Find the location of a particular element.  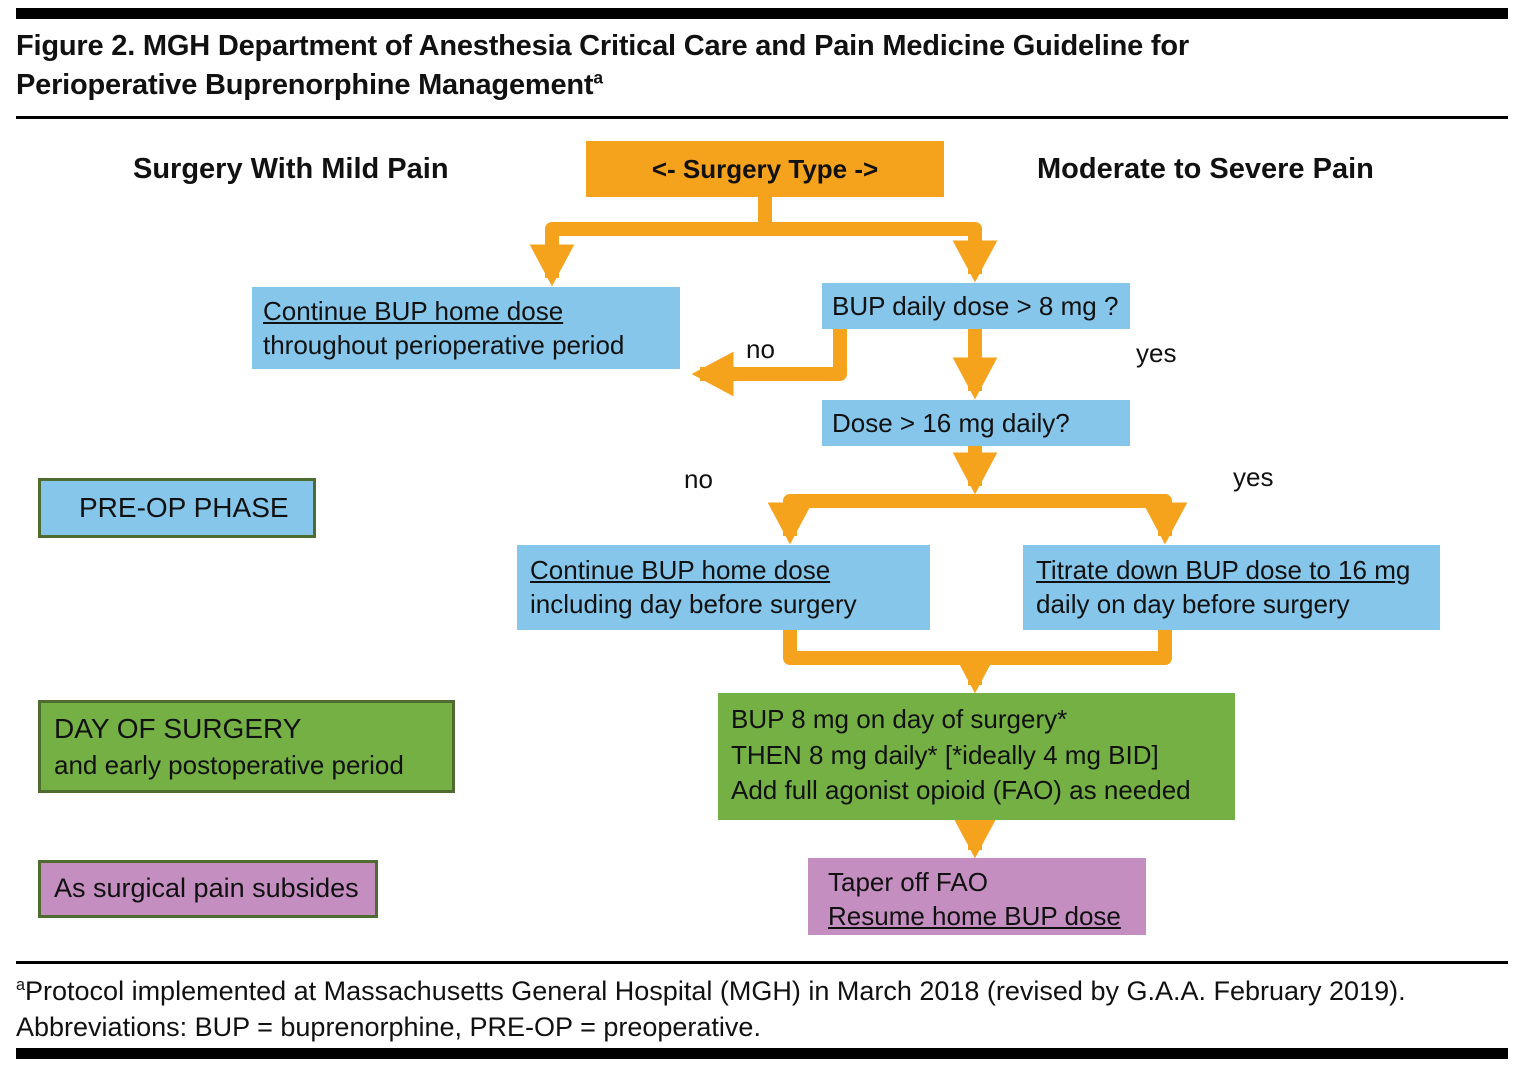

footnote-superscript: a is located at coordinates (21, 985).